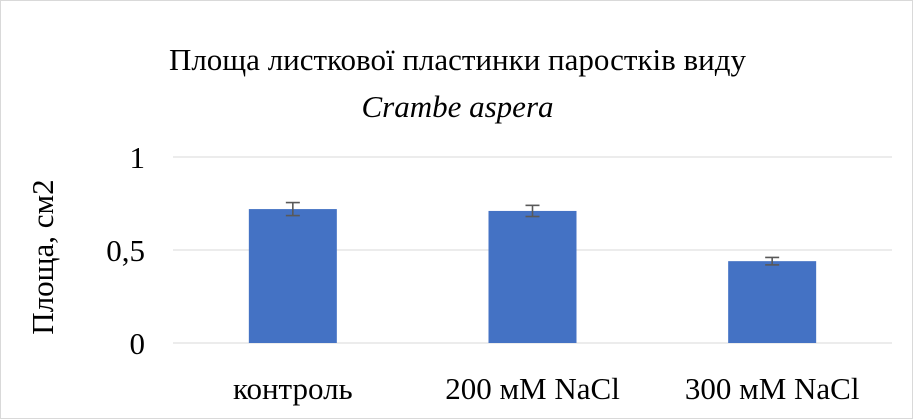 The height and width of the screenshot is (420, 913). I want to click on chart-title: Площа листкової пластинки паростків виду, so click(457, 59).